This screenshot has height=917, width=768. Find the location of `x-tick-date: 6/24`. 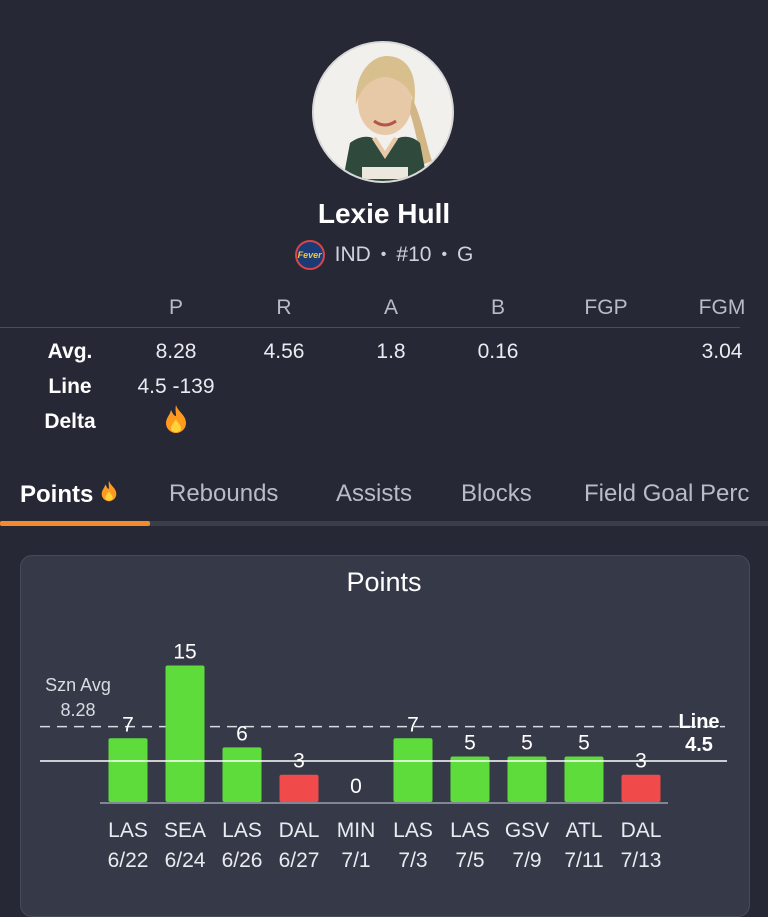

x-tick-date: 6/24 is located at coordinates (185, 860).